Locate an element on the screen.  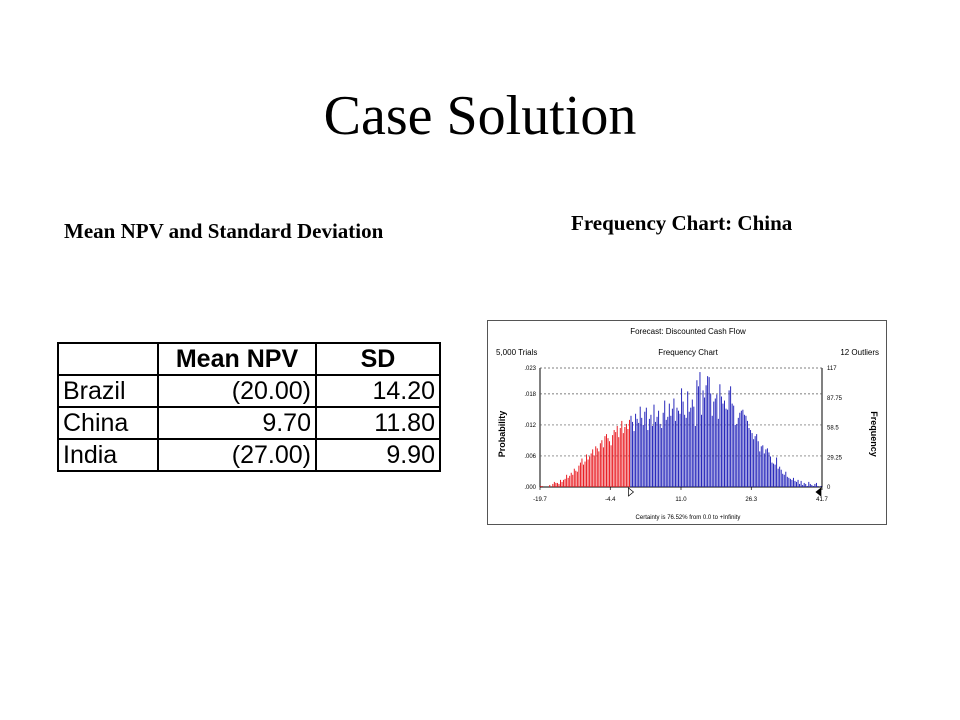
table-header-blank is located at coordinates (108, 359).